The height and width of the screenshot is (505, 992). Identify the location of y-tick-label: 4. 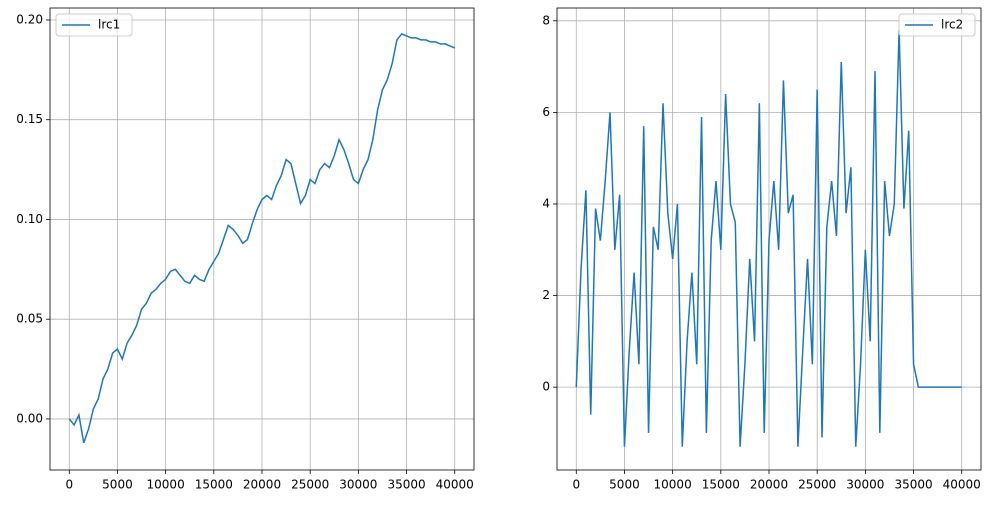
(546, 203).